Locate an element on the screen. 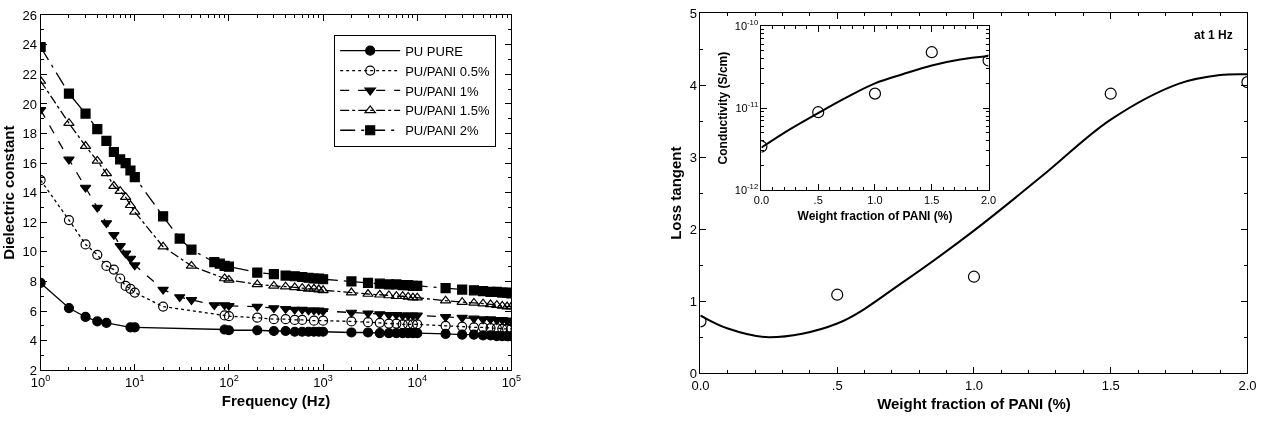  y-tick-label: 16 is located at coordinates (30, 163).